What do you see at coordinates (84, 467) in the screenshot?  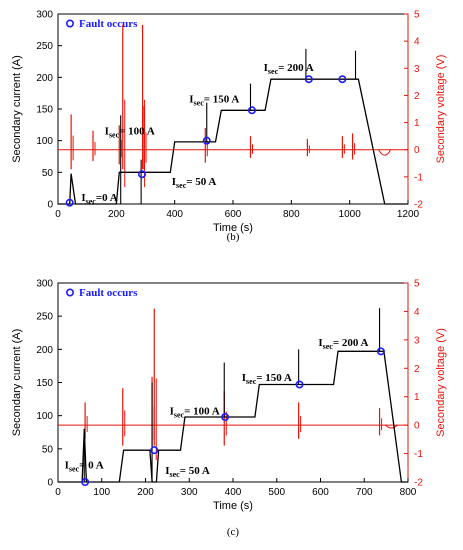 I see `step-annotation: Isec= 0 A` at bounding box center [84, 467].